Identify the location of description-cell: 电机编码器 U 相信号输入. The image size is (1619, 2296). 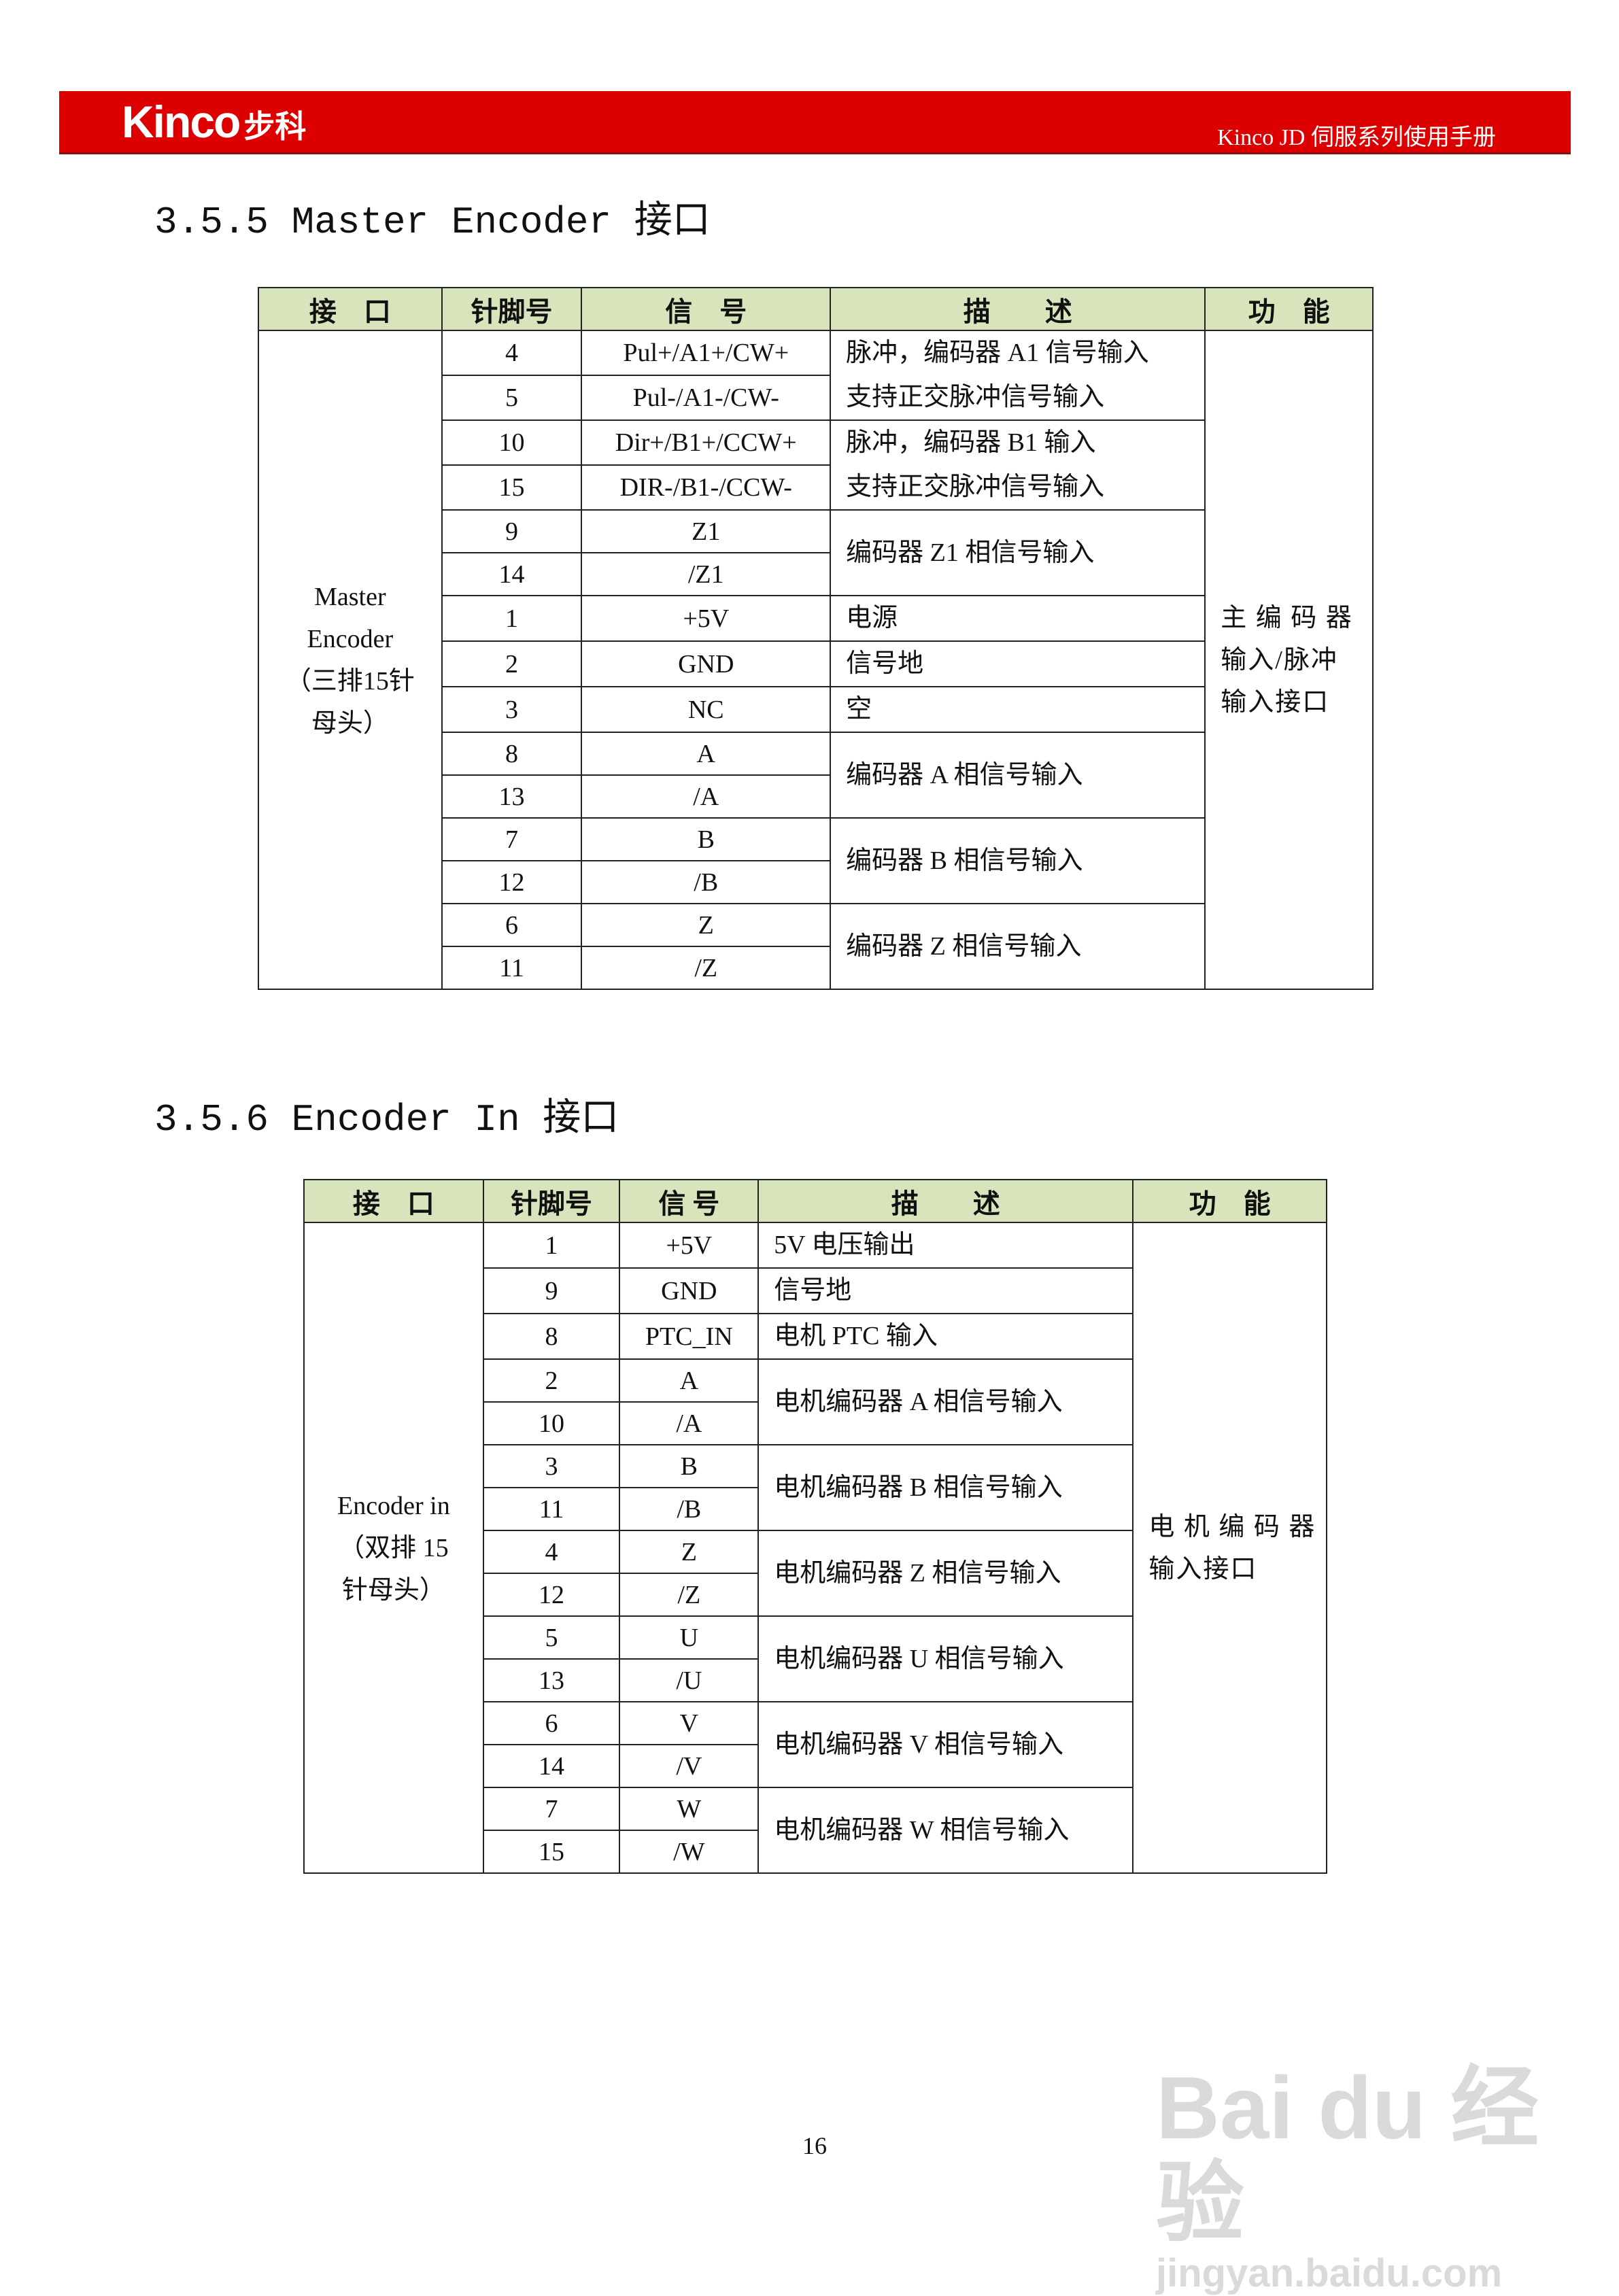
(945, 1659).